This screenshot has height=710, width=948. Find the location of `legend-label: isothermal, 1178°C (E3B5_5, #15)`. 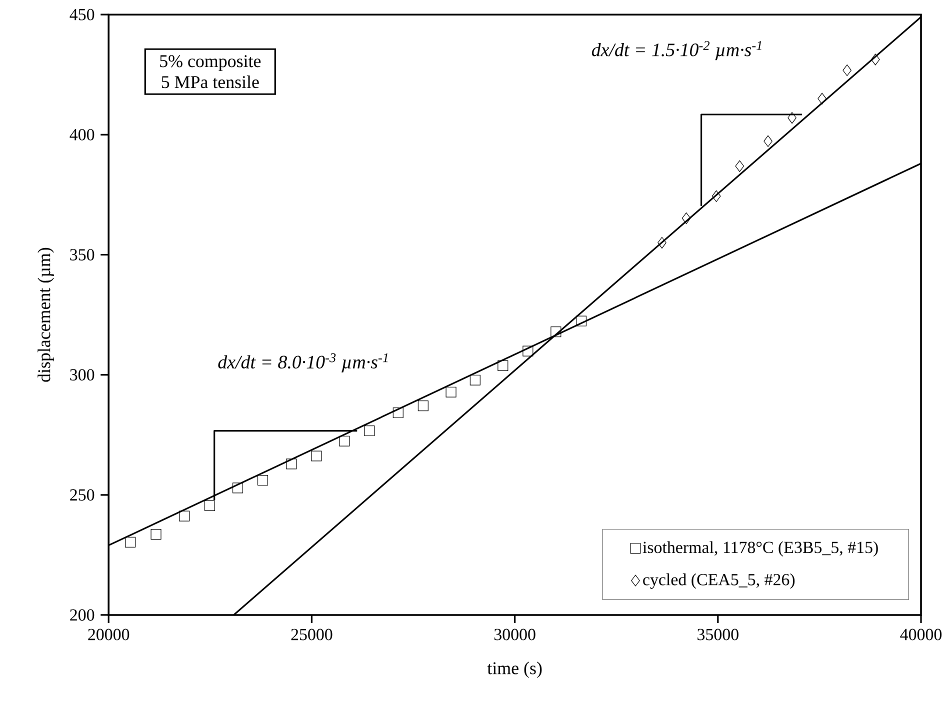

legend-label: isothermal, 1178°C (E3B5_5, #15) is located at coordinates (760, 549).